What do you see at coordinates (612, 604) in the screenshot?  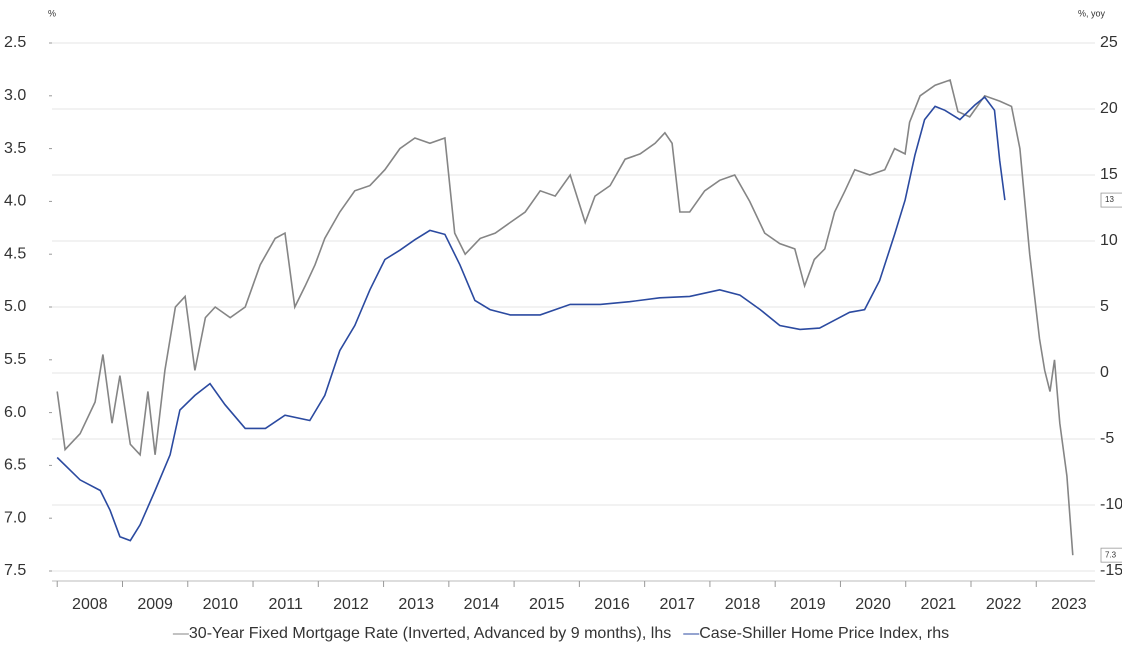 I see `x-tick-label: 2016` at bounding box center [612, 604].